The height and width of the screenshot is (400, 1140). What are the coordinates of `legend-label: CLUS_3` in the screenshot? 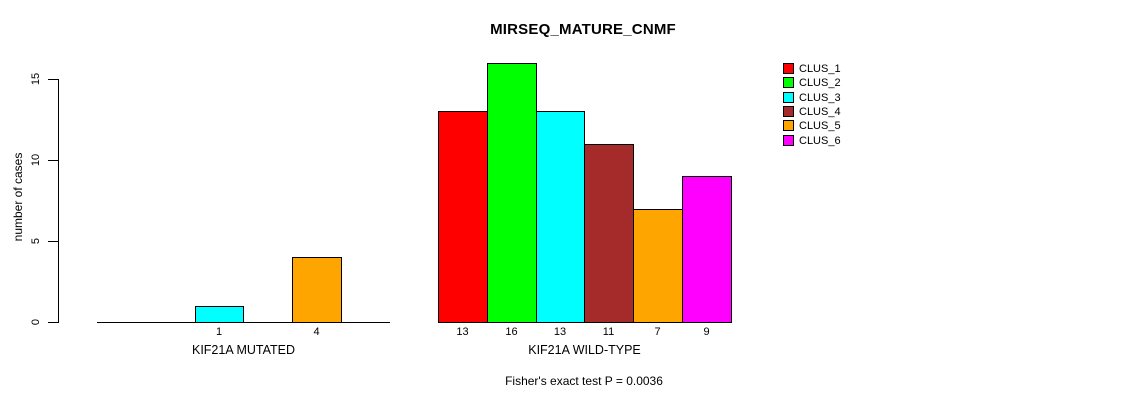 It's located at (820, 97).